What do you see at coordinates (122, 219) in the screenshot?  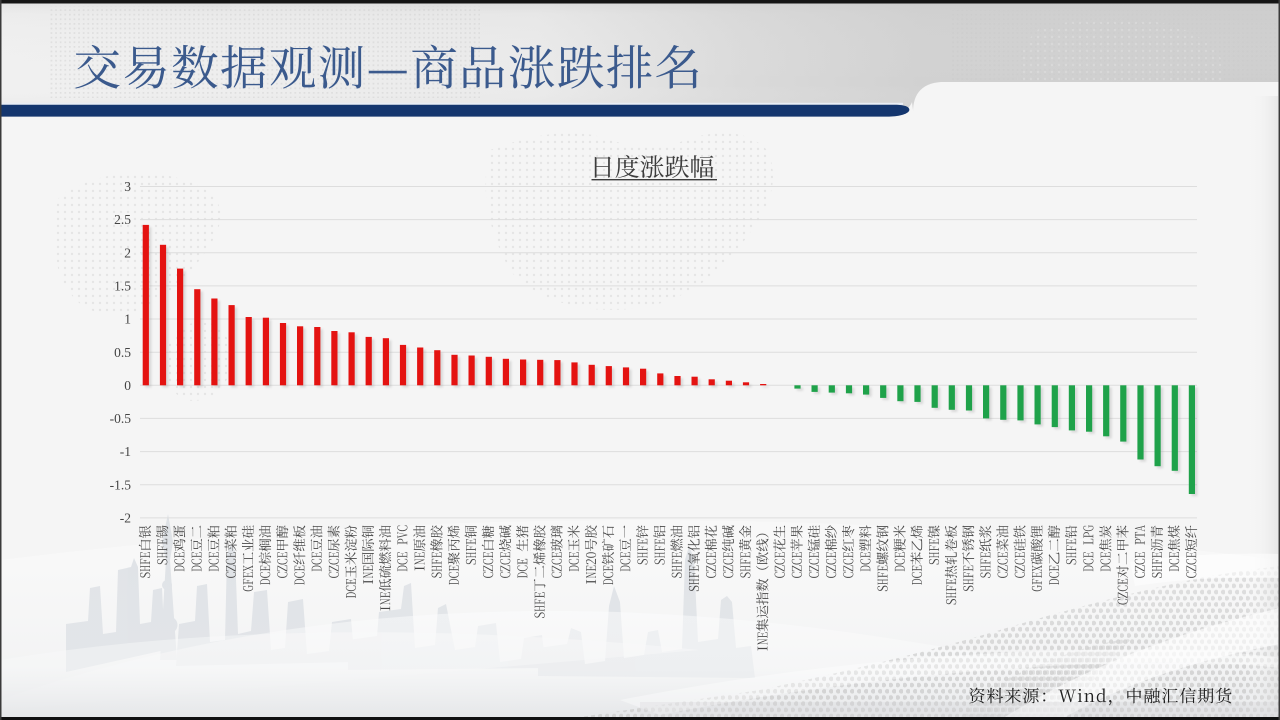 I see `svg-text: 2.5` at bounding box center [122, 219].